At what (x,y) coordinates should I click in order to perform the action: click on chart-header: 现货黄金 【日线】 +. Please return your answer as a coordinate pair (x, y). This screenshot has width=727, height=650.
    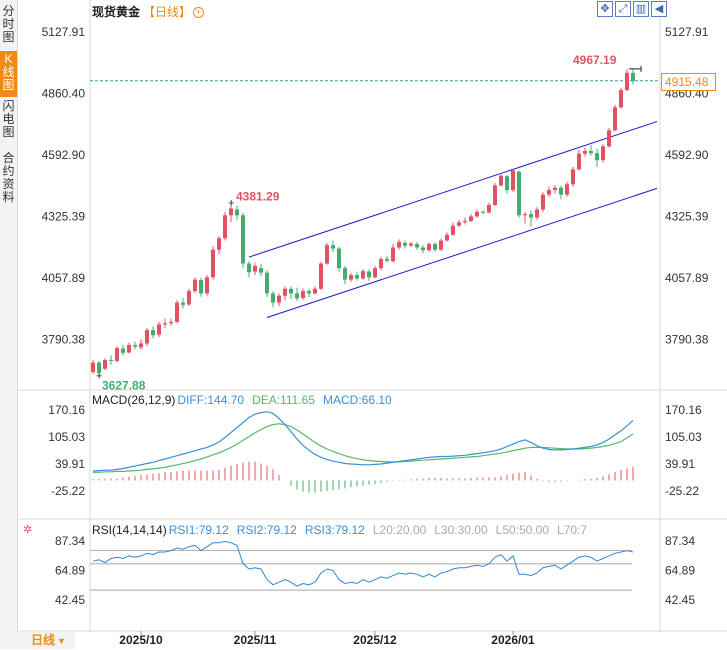
    Looking at the image, I should click on (148, 11).